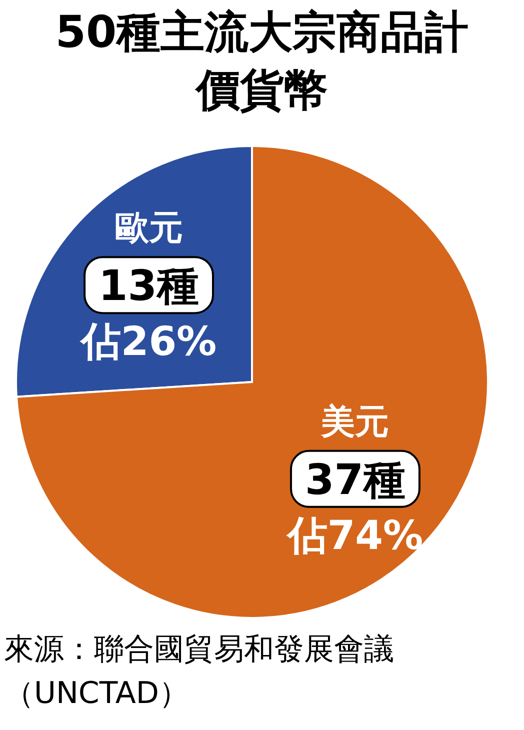 This screenshot has height=730, width=524. What do you see at coordinates (199, 672) in the screenshot?
I see `text: 來源：聯合國貿易和發展會議（UNCTAD）` at bounding box center [199, 672].